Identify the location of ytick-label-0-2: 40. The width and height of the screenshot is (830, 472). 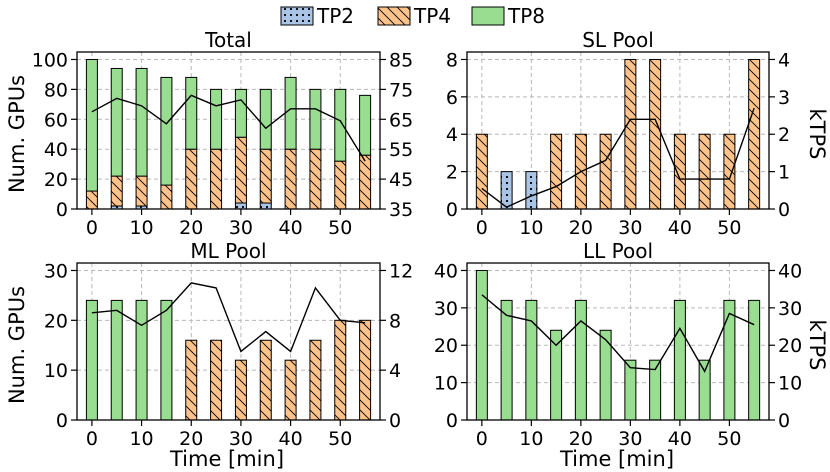
(56, 150).